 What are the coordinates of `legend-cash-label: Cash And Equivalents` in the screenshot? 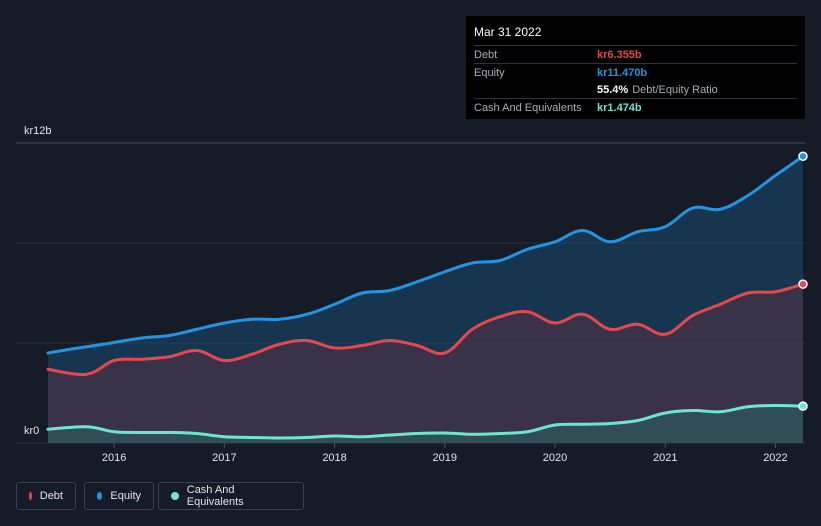 It's located at (215, 496).